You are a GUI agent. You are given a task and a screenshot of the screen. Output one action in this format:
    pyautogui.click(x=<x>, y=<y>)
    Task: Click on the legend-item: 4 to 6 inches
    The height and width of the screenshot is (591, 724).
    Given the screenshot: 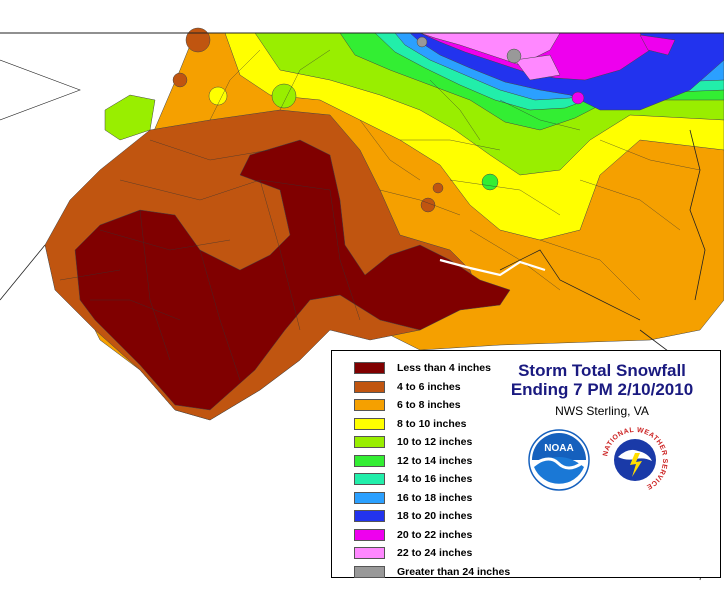 What is the action you would take?
    pyautogui.click(x=432, y=387)
    